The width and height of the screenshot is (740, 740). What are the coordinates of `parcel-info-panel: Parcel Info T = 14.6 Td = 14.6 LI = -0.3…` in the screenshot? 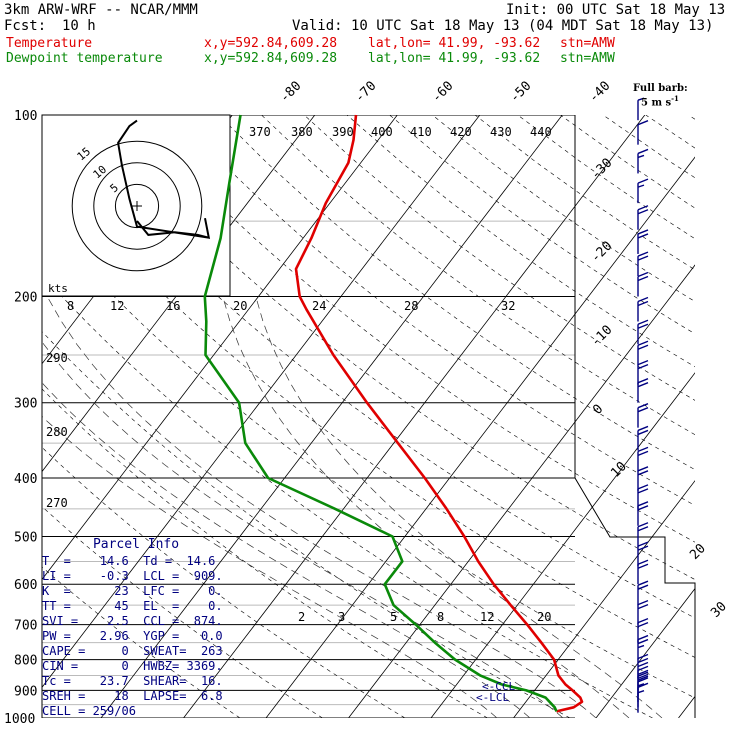 It's located at (136, 637).